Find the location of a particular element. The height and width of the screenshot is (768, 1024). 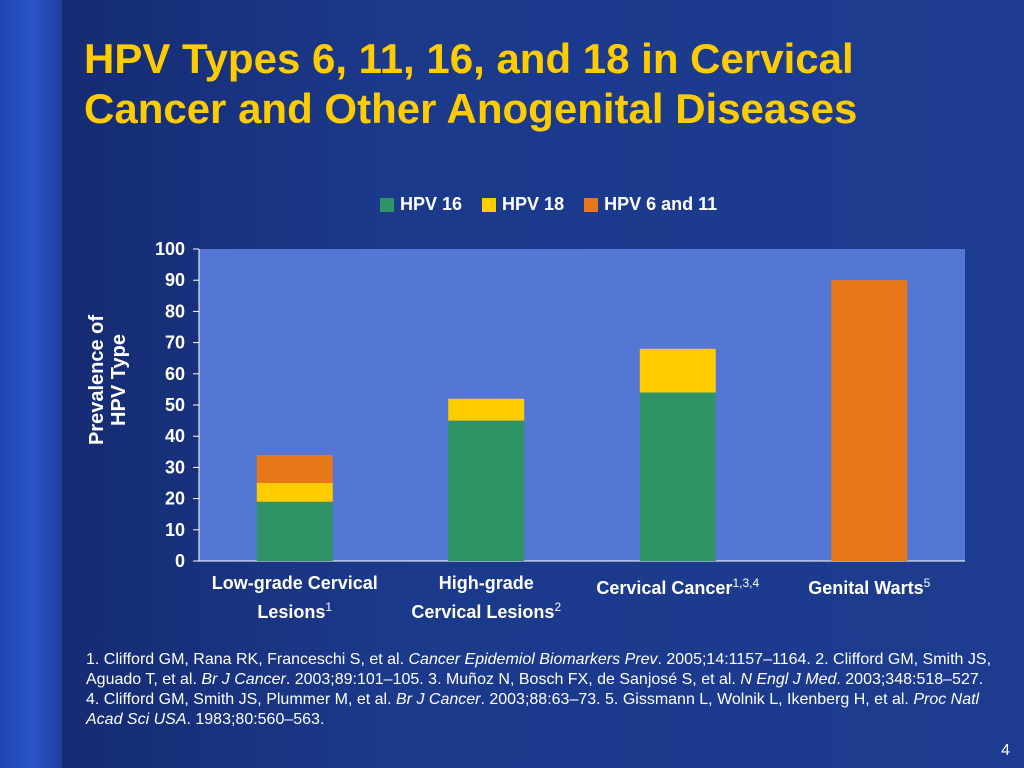

title-line-1: HPV Types 6, 11, 16, and 18 in Cervical is located at coordinates (469, 58).